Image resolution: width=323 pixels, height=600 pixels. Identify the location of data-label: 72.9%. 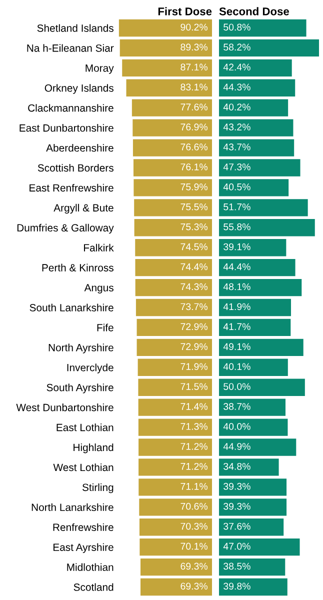
(194, 326).